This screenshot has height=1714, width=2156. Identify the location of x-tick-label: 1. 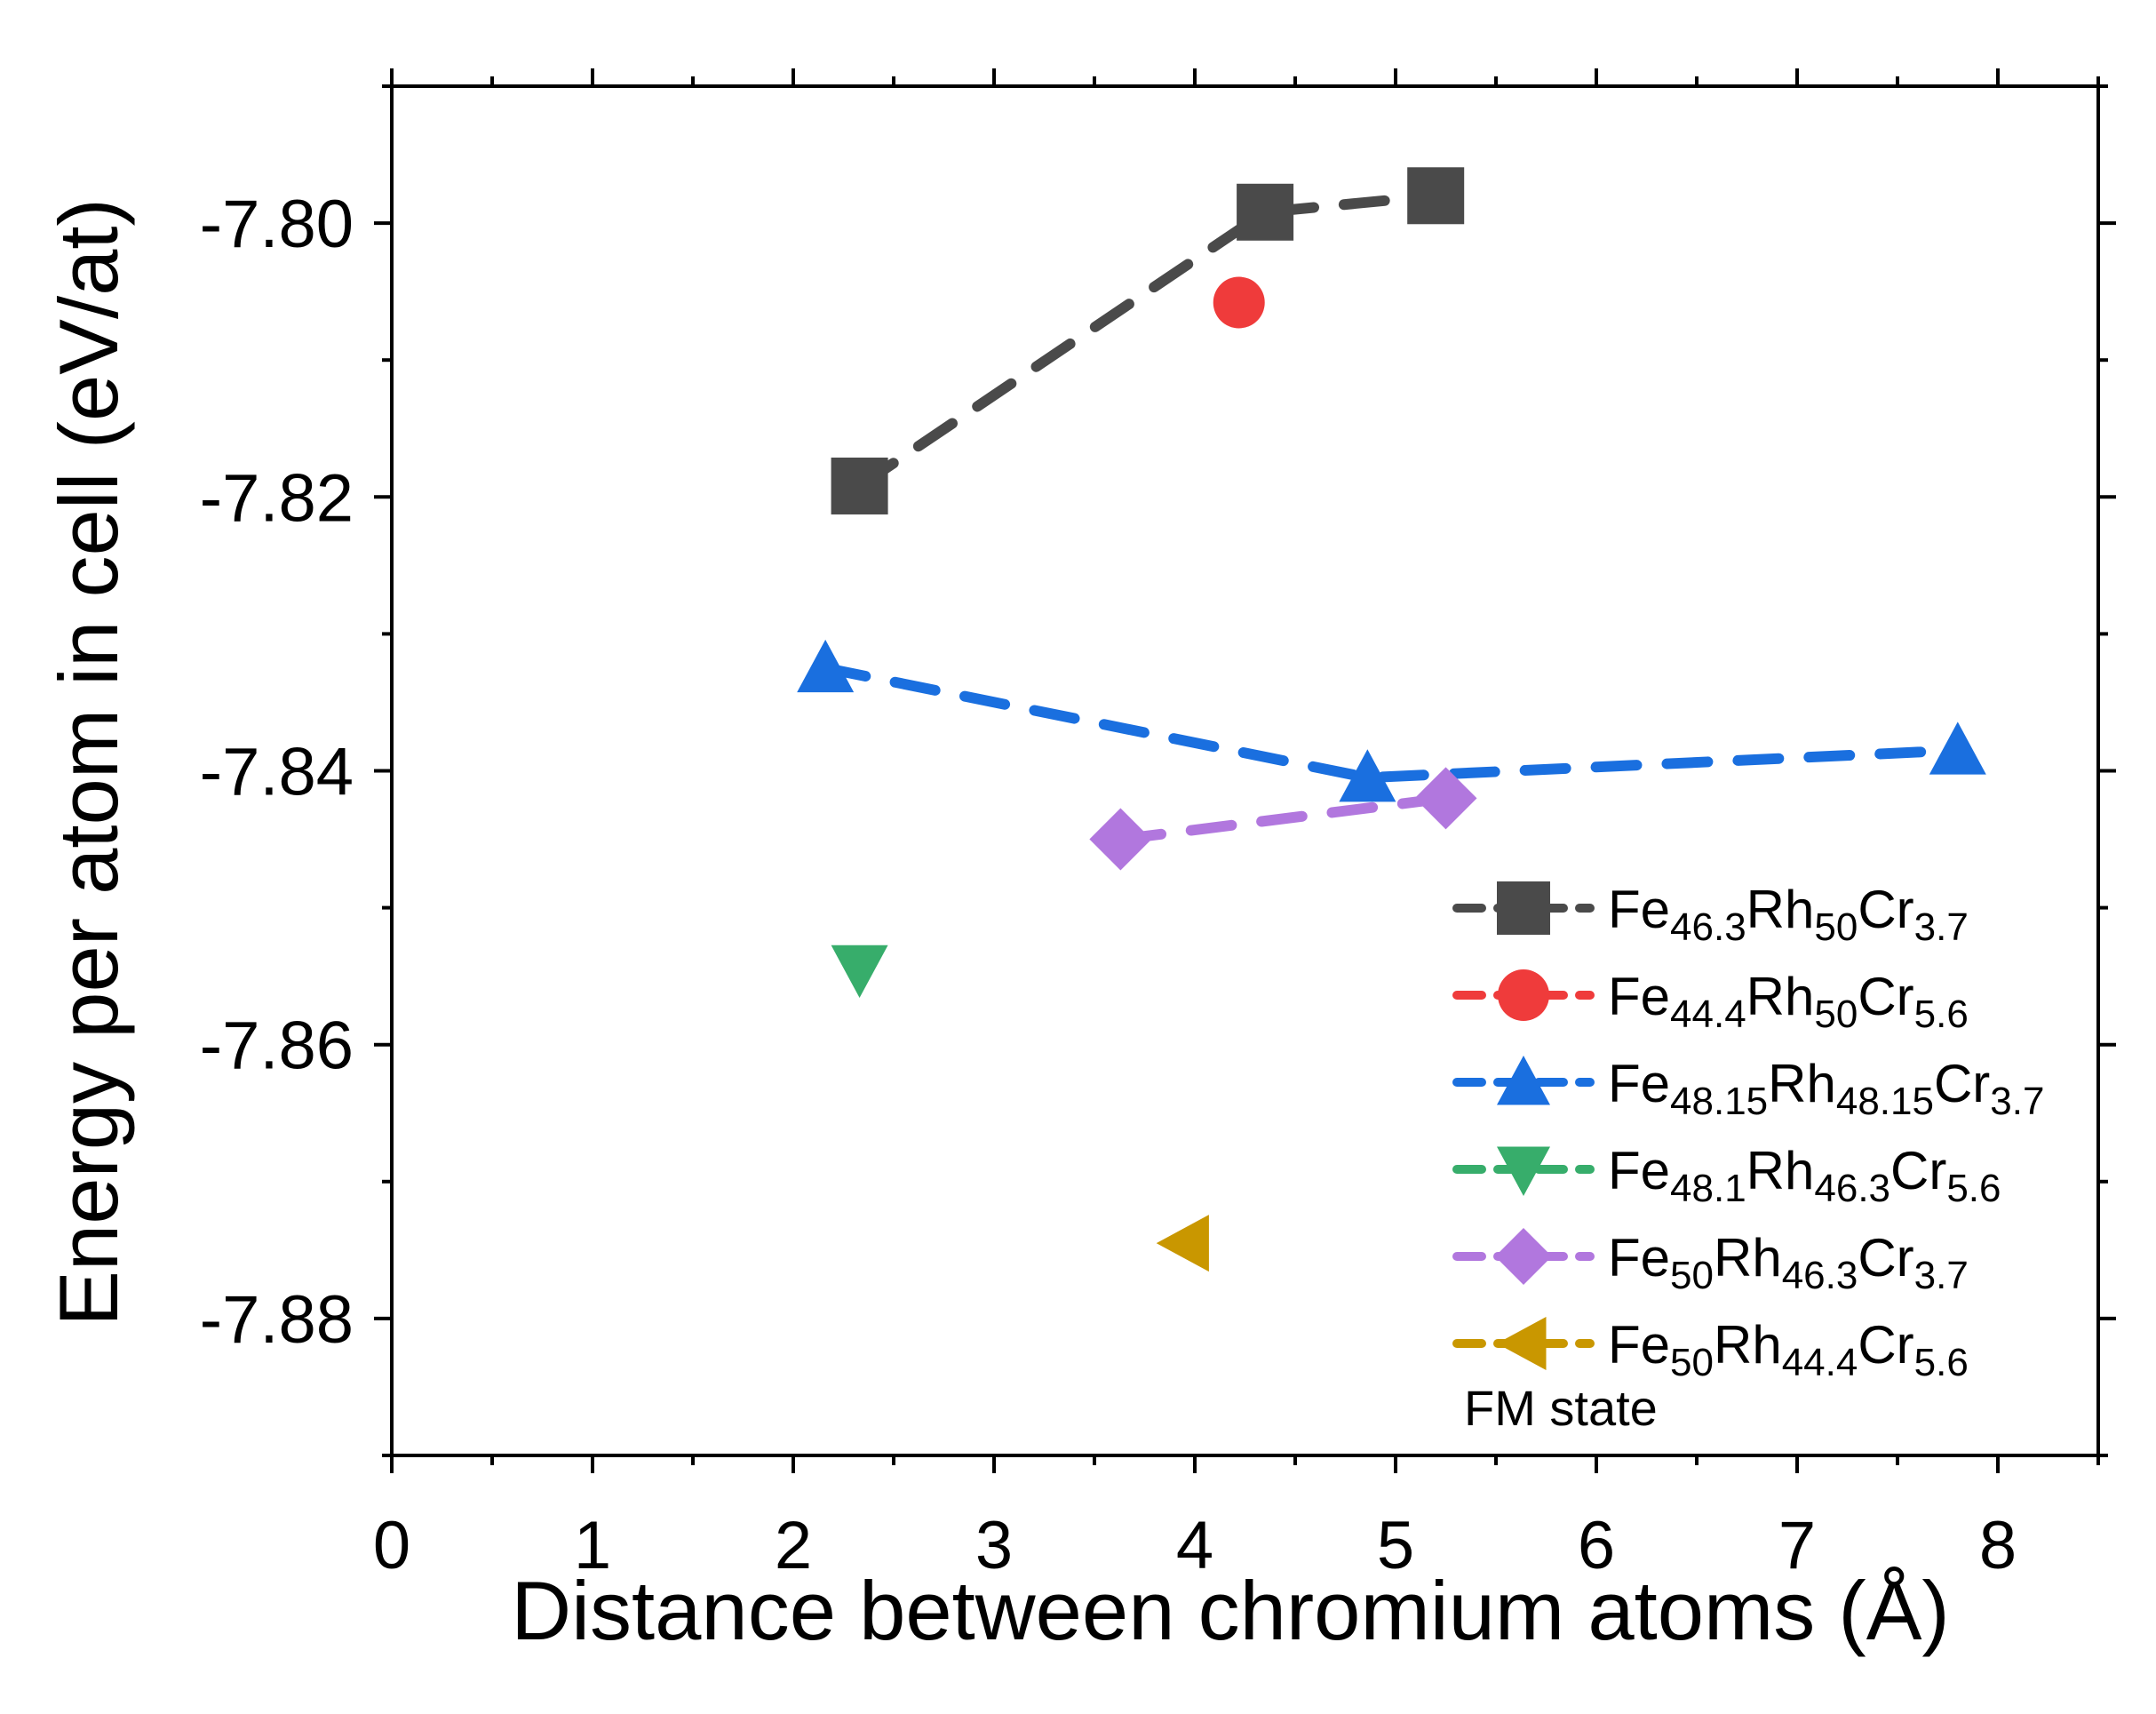
(592, 1545).